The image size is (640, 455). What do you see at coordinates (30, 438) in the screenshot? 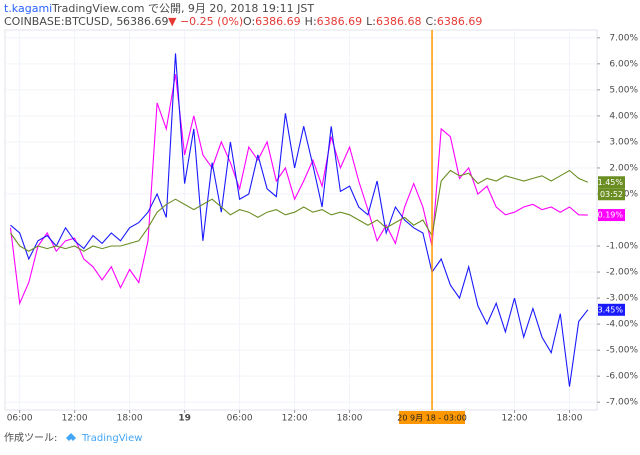
I see `made-with: 作成ツール:` at bounding box center [30, 438].